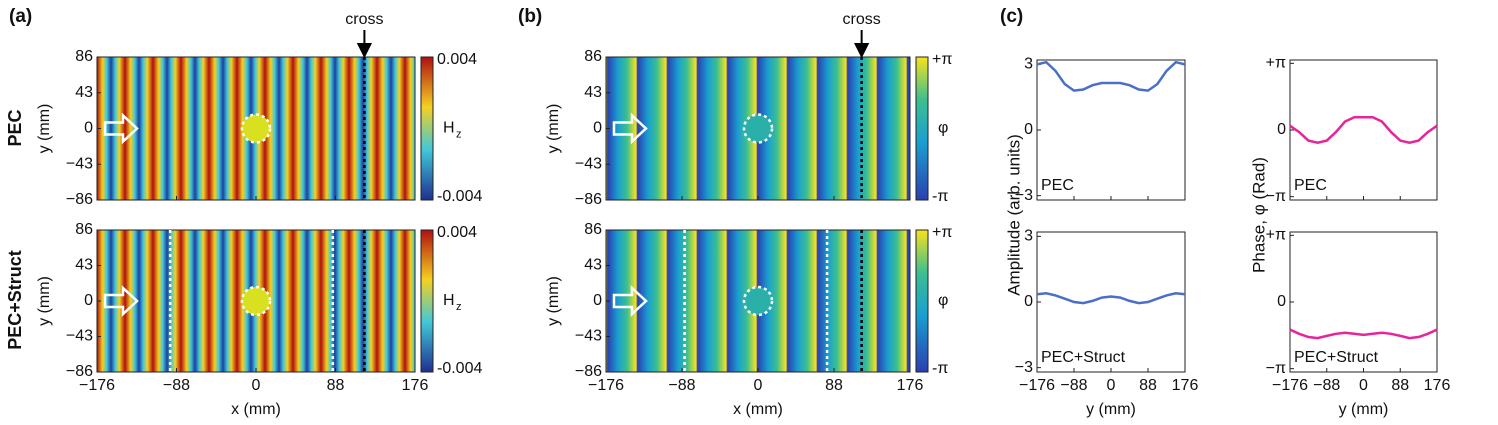  I want to click on panel-label: (a), so click(20, 16).